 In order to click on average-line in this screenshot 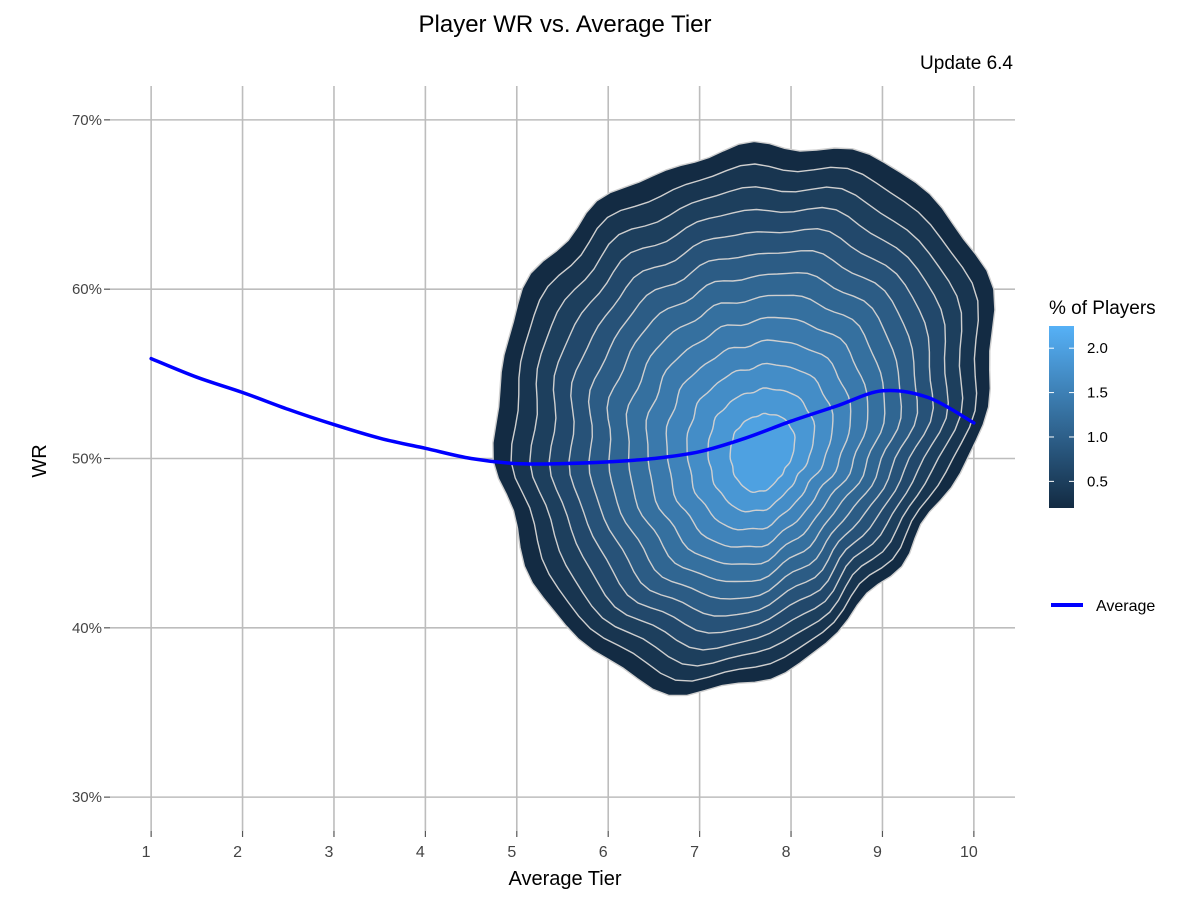, I will do `click(562, 411)`.